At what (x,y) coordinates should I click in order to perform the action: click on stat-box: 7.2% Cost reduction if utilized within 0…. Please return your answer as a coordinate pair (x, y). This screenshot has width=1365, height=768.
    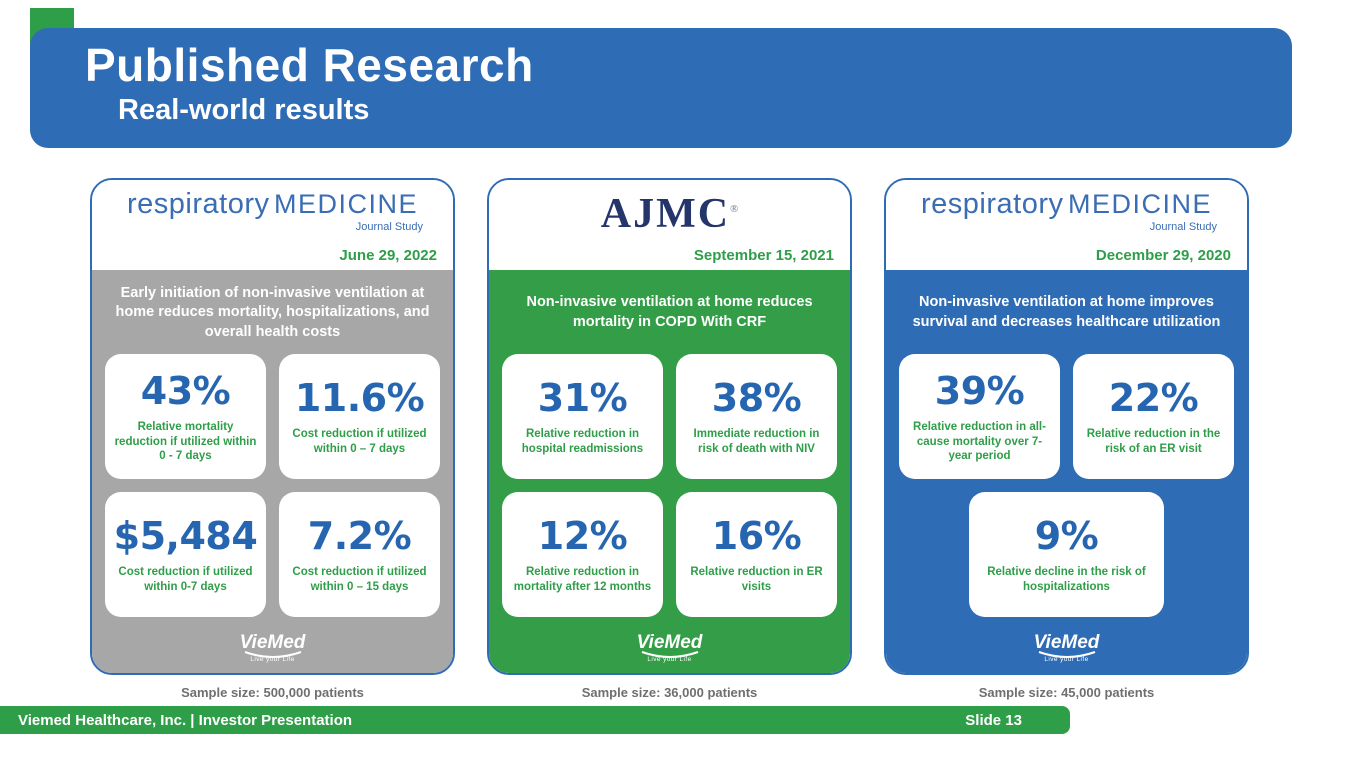
    Looking at the image, I should click on (359, 554).